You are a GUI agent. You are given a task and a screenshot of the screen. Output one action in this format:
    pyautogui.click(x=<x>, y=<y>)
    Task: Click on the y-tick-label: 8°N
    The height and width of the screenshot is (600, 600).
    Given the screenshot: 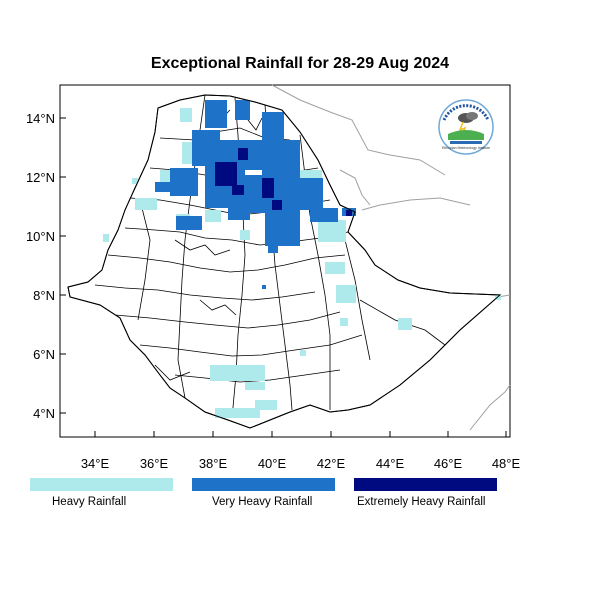 What is the action you would take?
    pyautogui.click(x=44, y=295)
    